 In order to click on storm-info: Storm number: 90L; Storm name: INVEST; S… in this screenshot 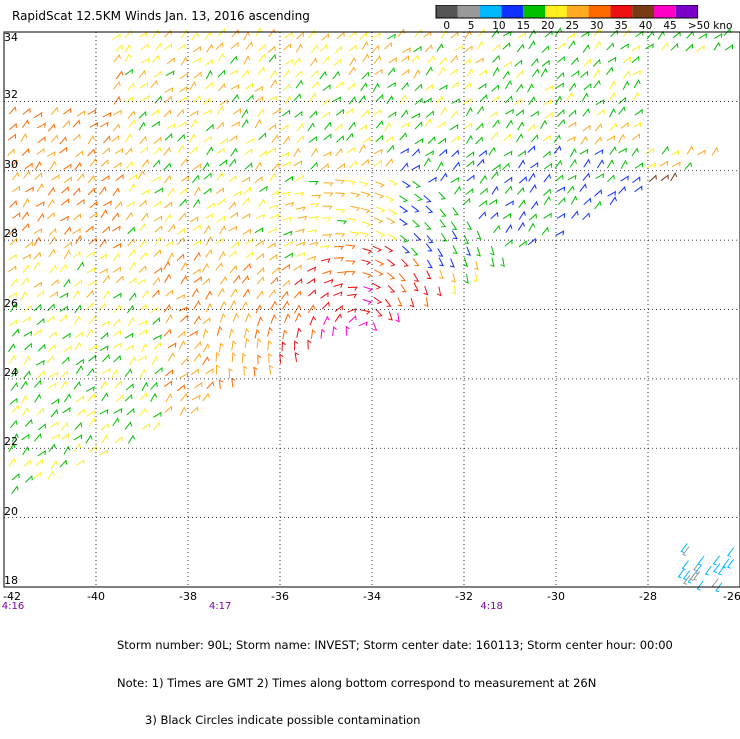, I will do `click(395, 676)`.